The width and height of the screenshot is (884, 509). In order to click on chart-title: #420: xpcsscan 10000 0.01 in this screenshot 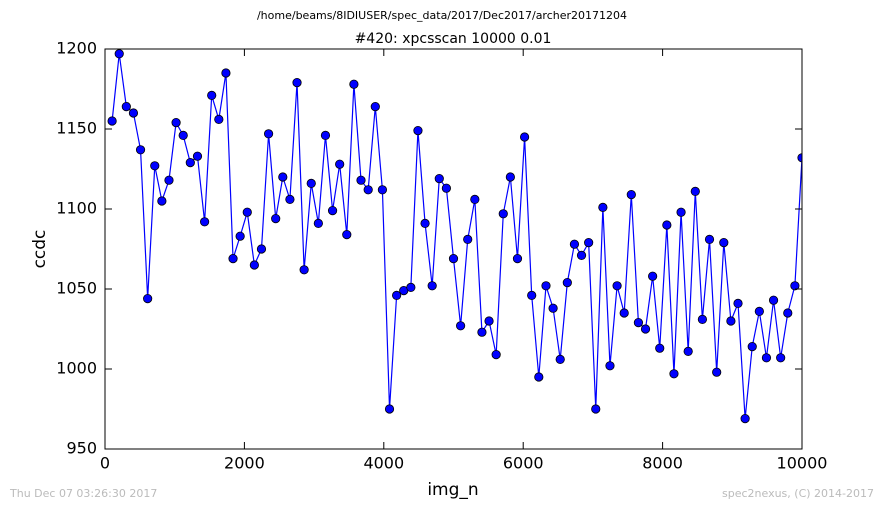, I will do `click(453, 39)`.